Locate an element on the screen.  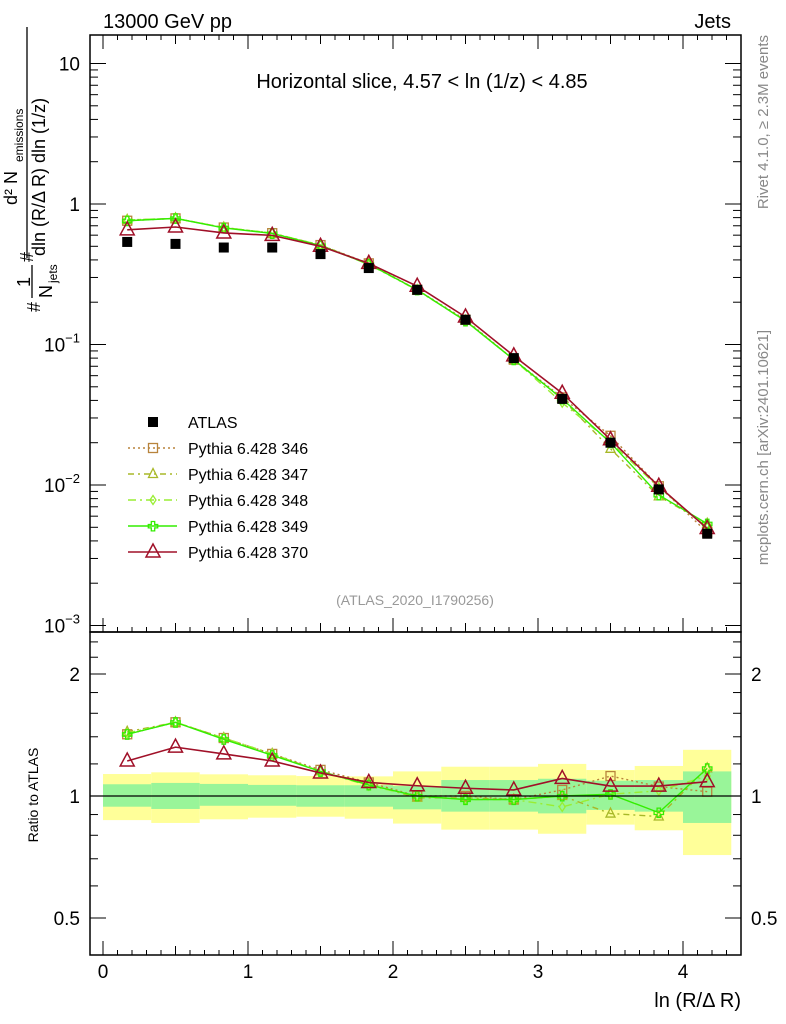
analysis-label: (ATLAS_2020_I1790256) is located at coordinates (415, 600).